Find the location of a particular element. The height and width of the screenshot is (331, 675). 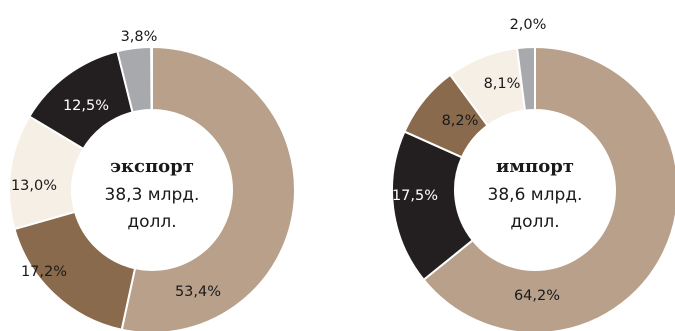

export-slice-label-5: 3,8% is located at coordinates (139, 37).